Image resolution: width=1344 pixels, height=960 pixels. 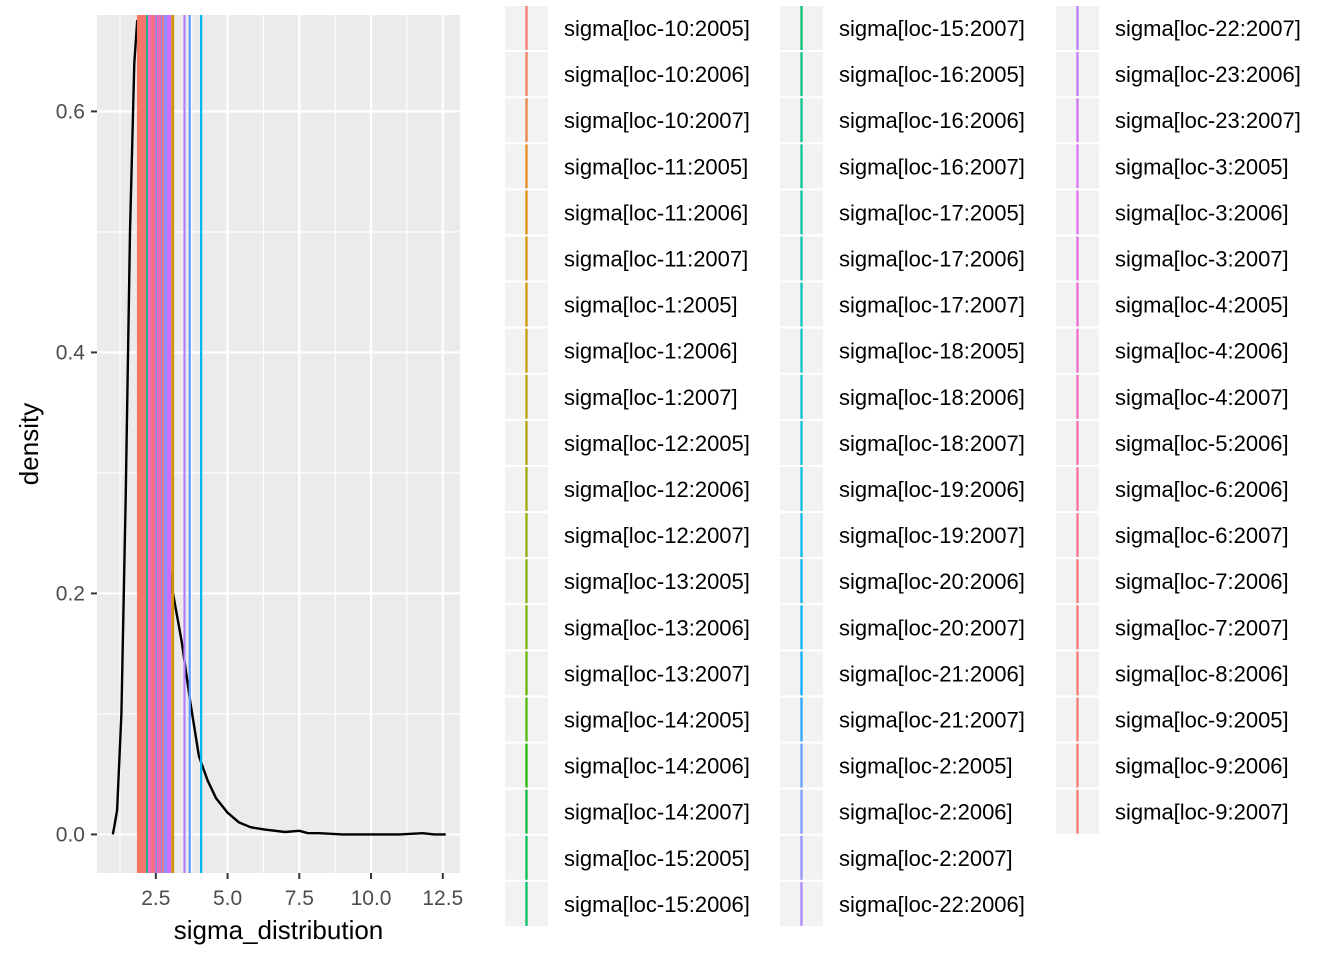 I want to click on legend-label: sigma[loc-13:2005], so click(x=657, y=581).